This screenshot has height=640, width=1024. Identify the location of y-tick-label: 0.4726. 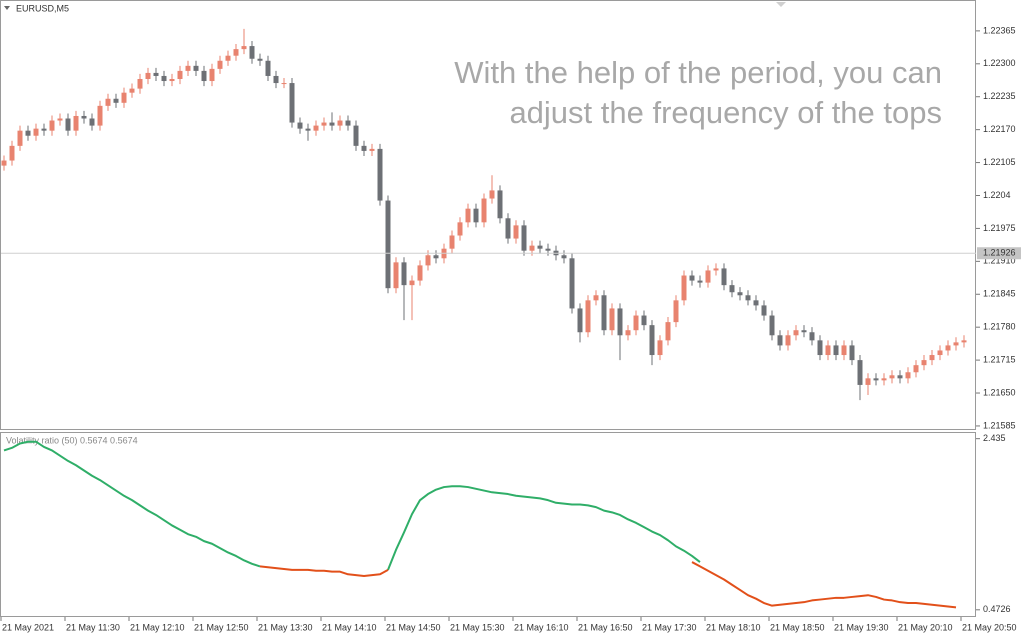
(997, 609).